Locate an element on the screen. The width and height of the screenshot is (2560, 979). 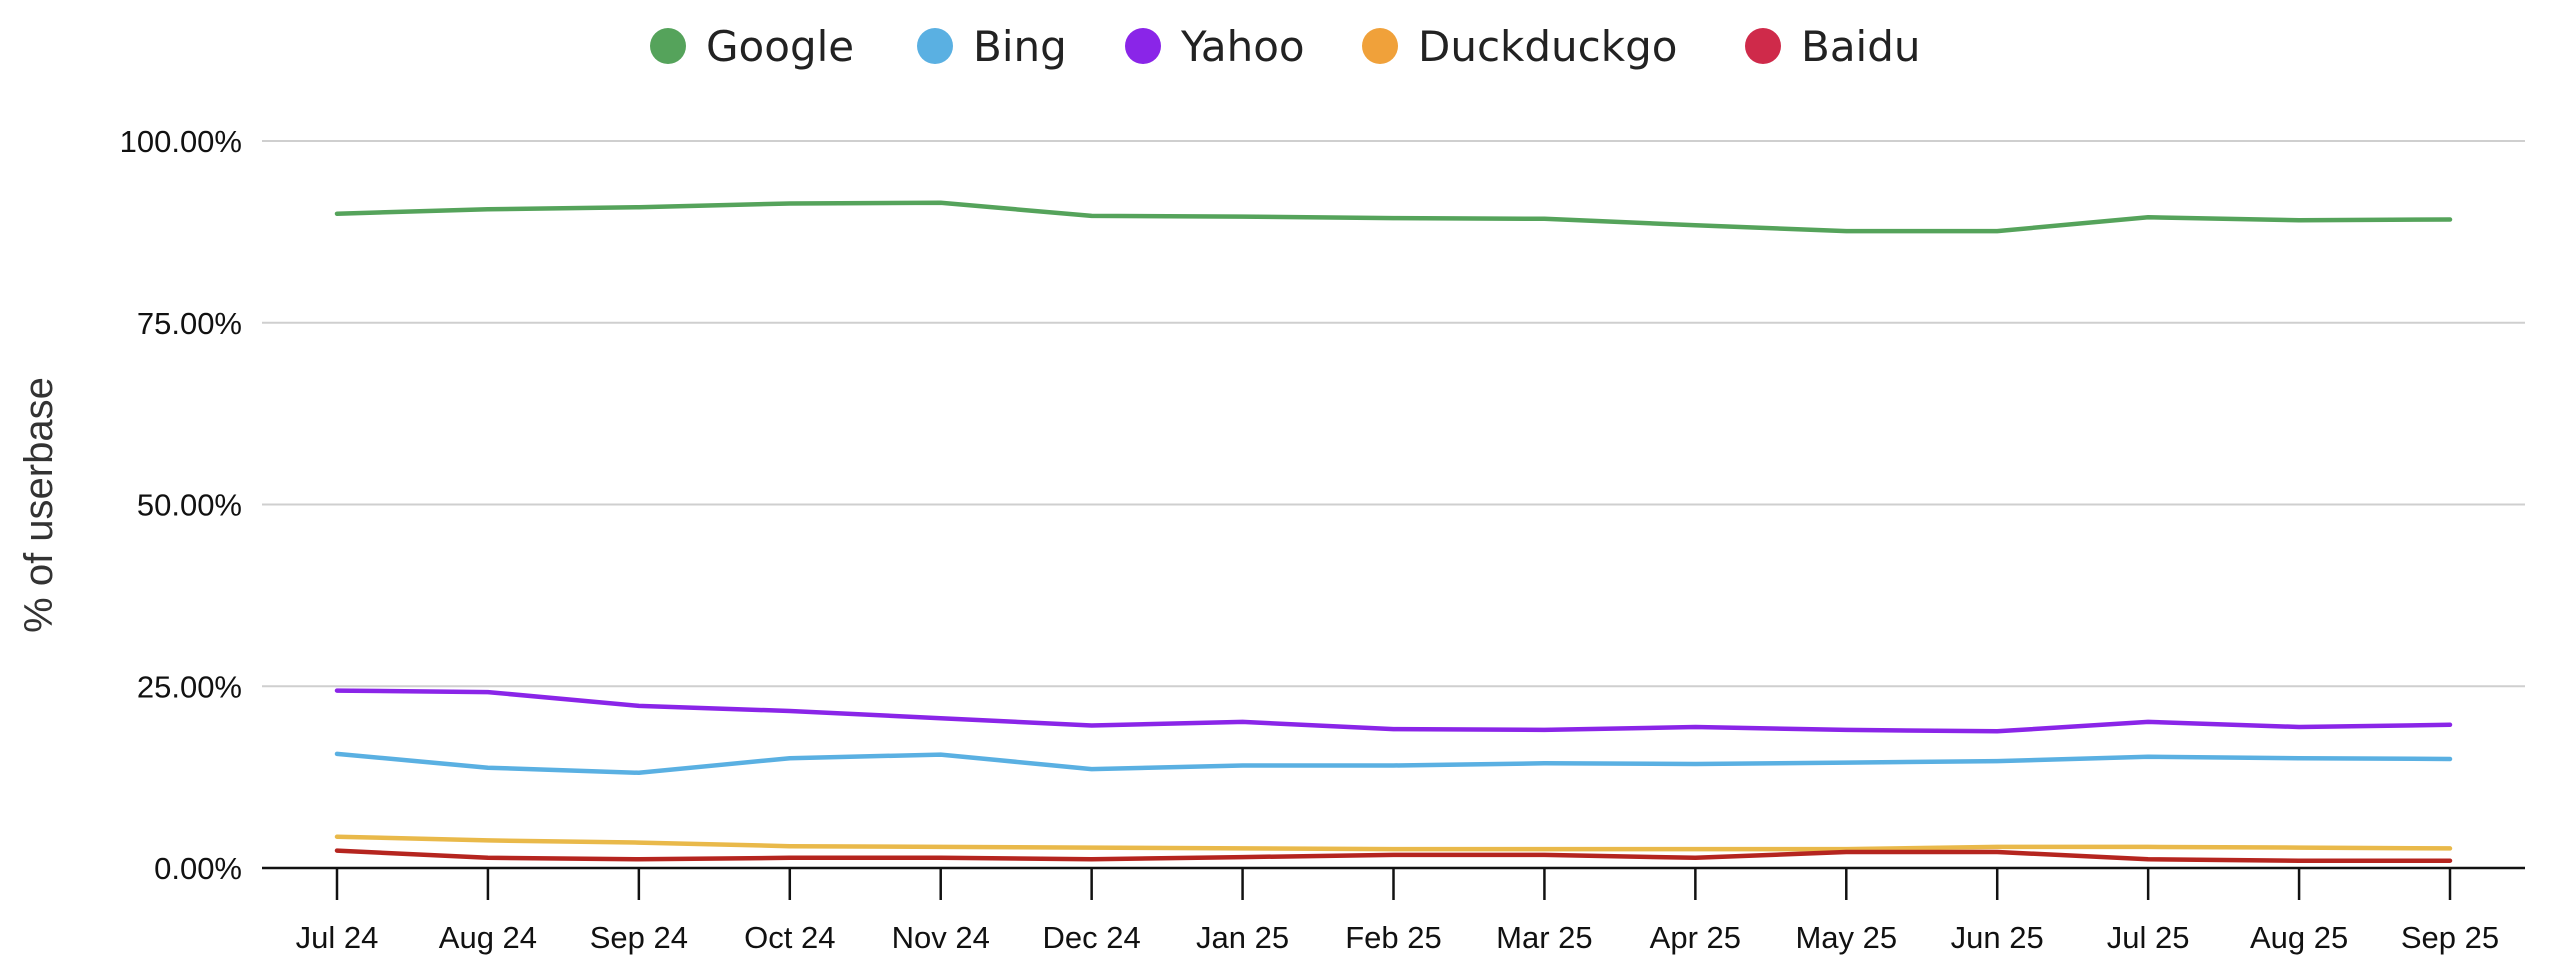
x-tick-label: Nov 24 is located at coordinates (941, 937).